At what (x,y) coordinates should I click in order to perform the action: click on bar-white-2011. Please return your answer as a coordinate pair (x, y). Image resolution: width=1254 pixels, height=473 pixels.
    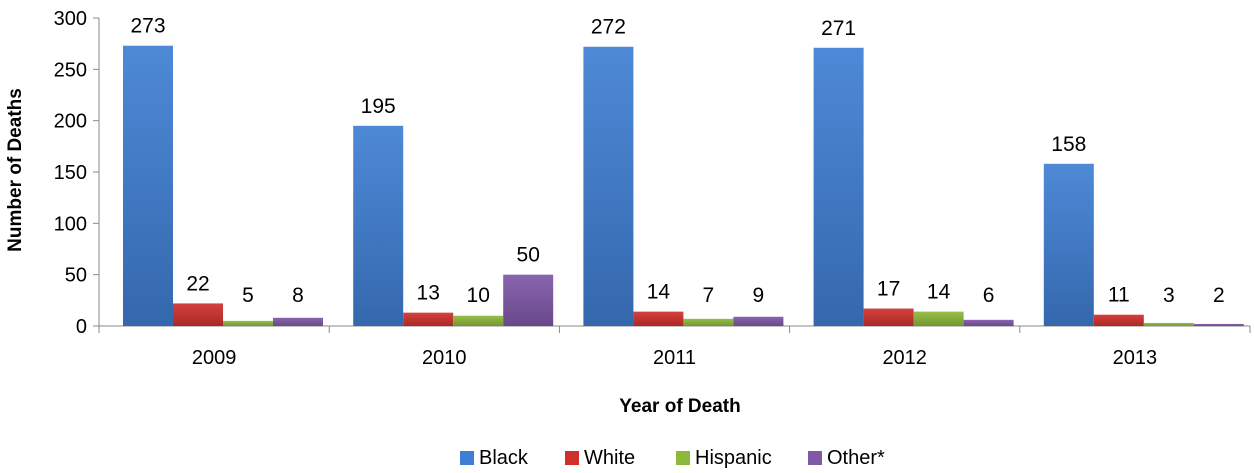
    Looking at the image, I should click on (658, 318).